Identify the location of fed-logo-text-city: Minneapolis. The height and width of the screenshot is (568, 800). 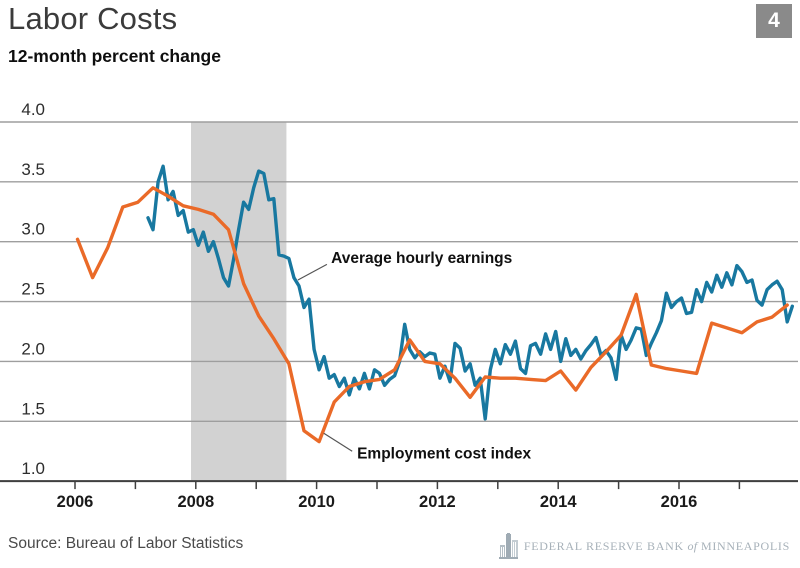
(745, 545).